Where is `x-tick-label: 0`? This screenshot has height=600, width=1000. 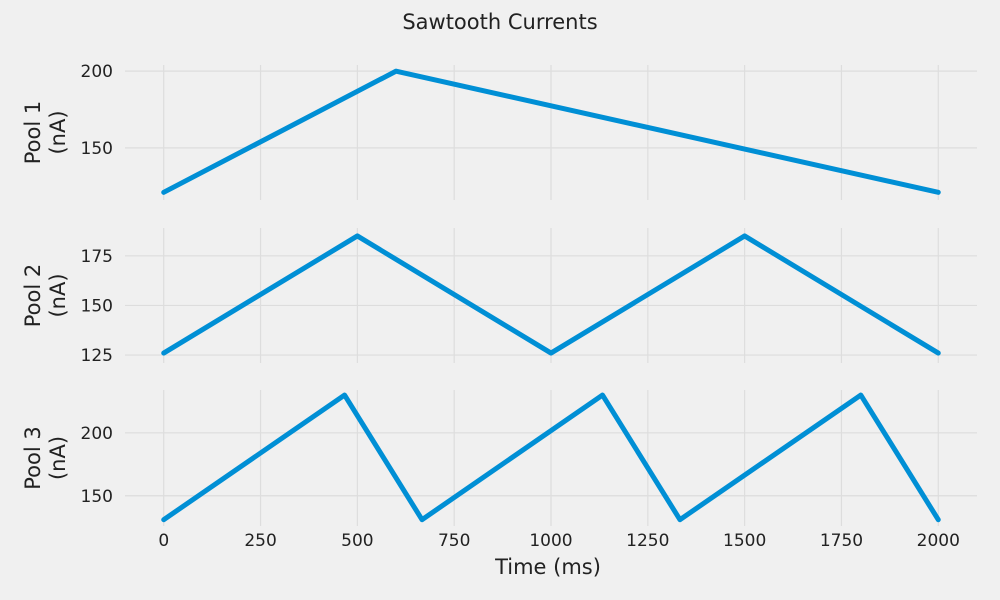
x-tick-label: 0 is located at coordinates (163, 541).